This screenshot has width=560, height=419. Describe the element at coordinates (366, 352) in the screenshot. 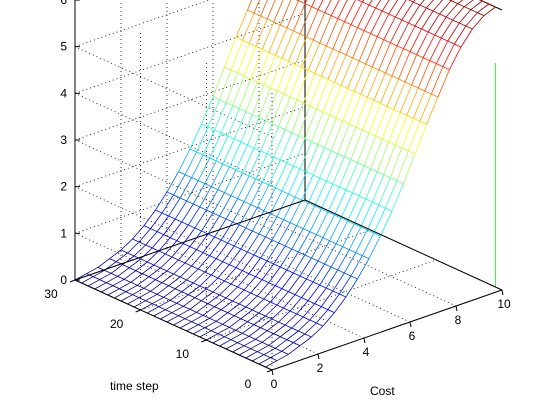

I see `x-tick-label: 4` at that location.